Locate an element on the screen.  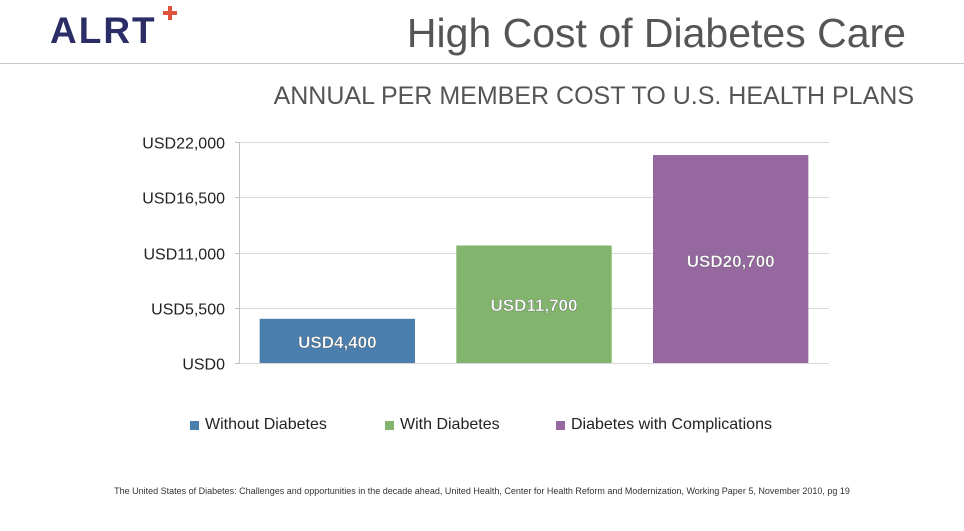
bar-data-label: USD4,400 is located at coordinates (337, 342).